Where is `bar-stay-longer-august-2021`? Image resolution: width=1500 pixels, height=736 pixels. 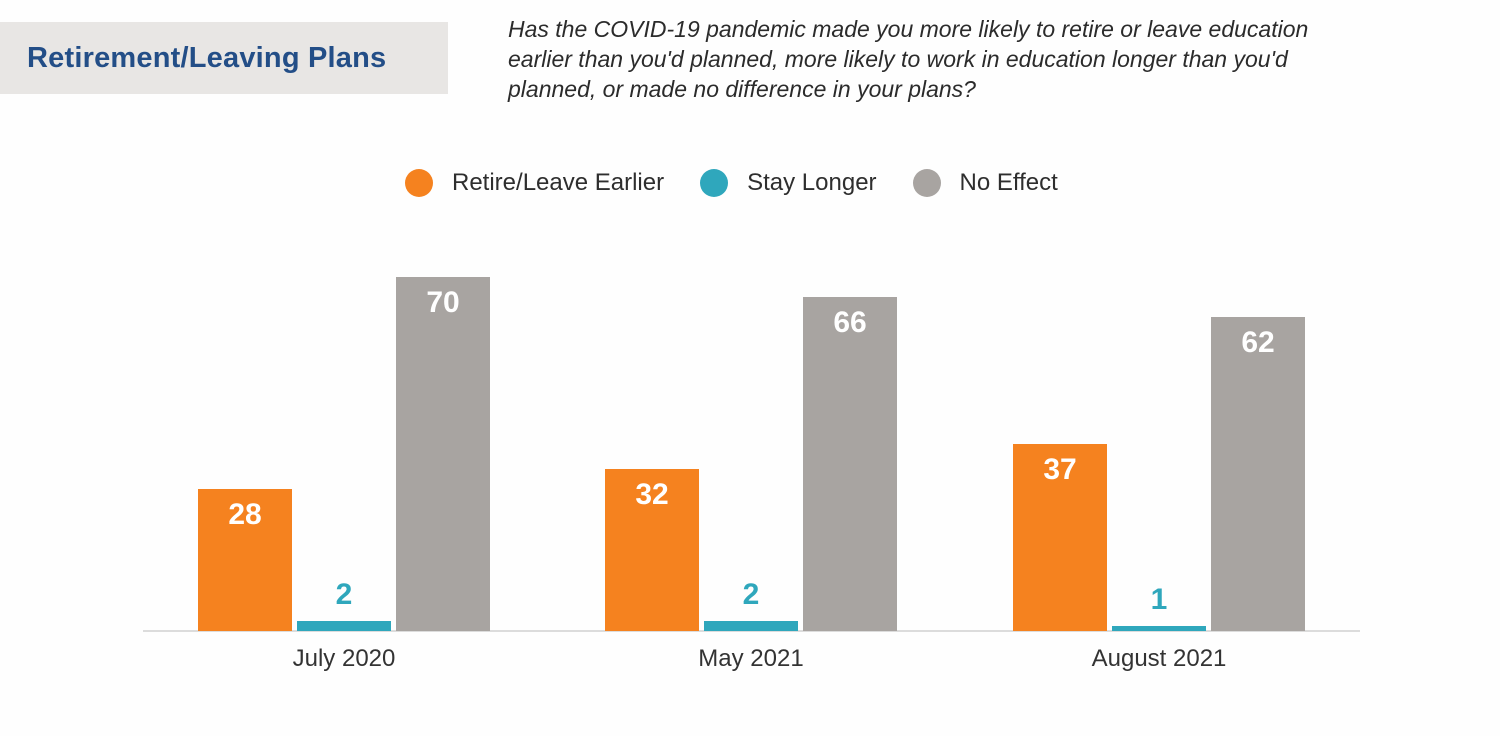 bar-stay-longer-august-2021 is located at coordinates (1159, 628).